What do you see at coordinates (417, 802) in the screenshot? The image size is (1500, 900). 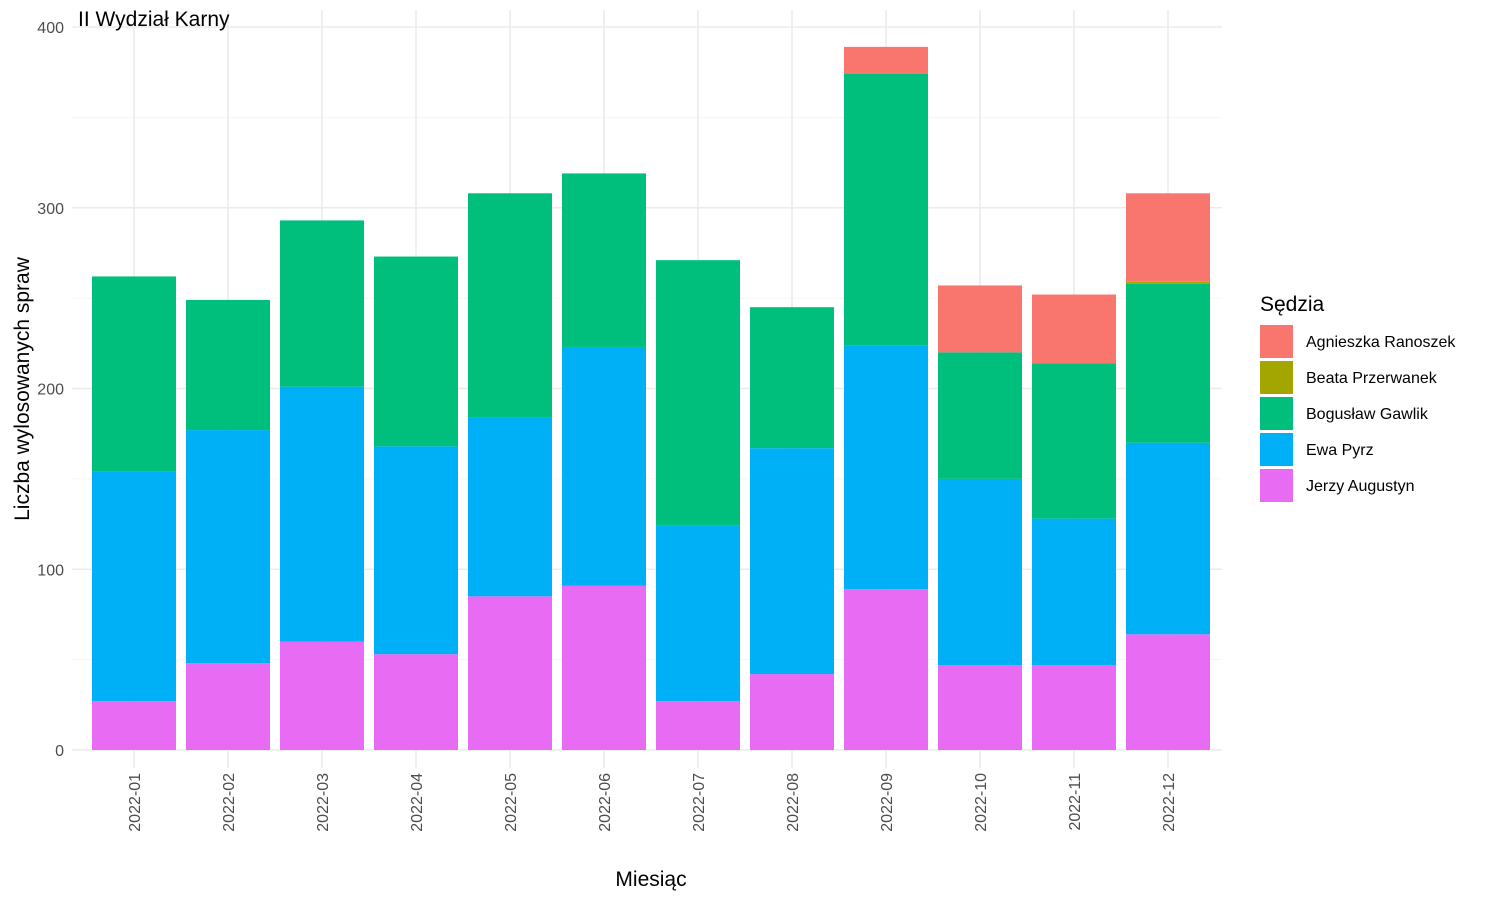 I see `x-tick-label: 2022-04` at bounding box center [417, 802].